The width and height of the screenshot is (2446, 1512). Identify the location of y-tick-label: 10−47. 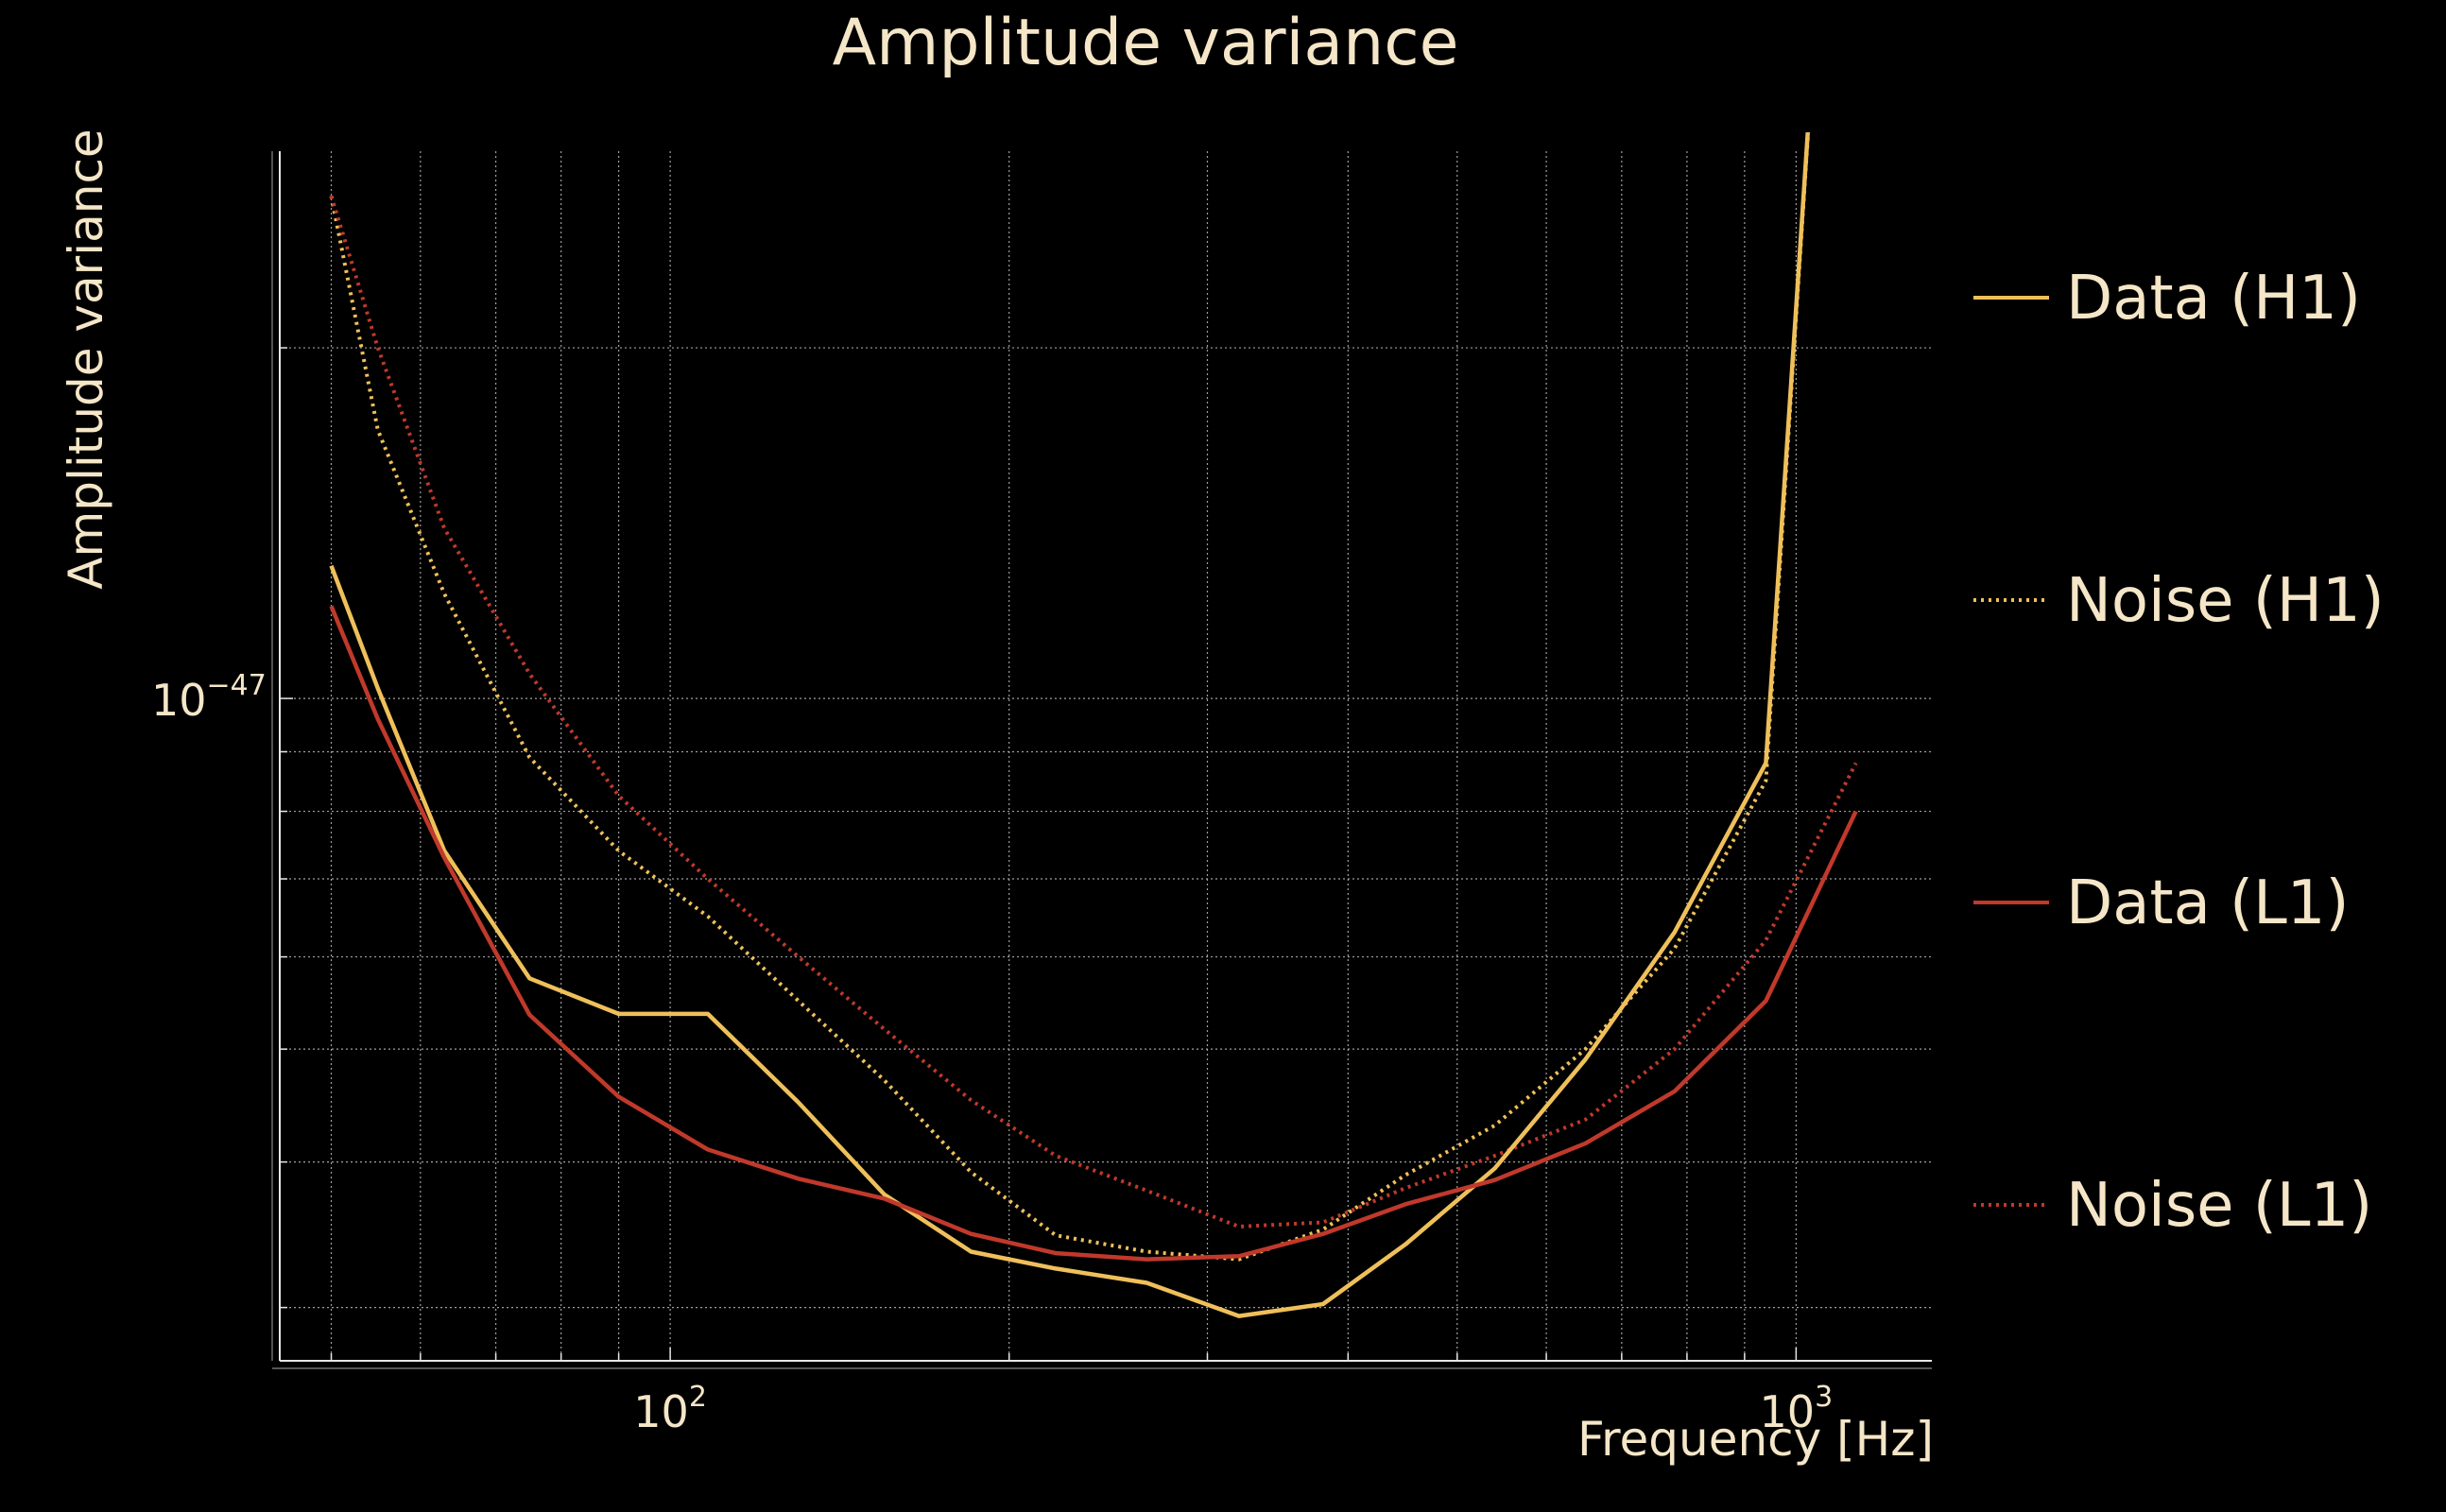
(209, 697).